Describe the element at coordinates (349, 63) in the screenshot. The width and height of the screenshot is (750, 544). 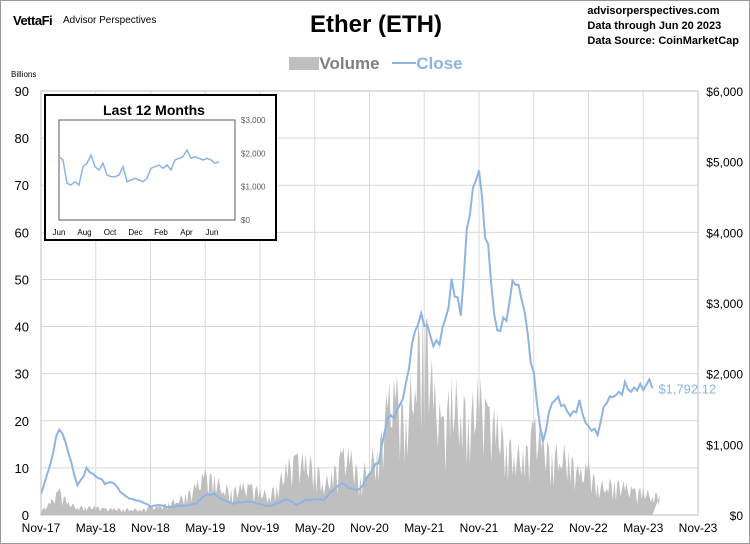
I see `legend-label-volume: Volume` at that location.